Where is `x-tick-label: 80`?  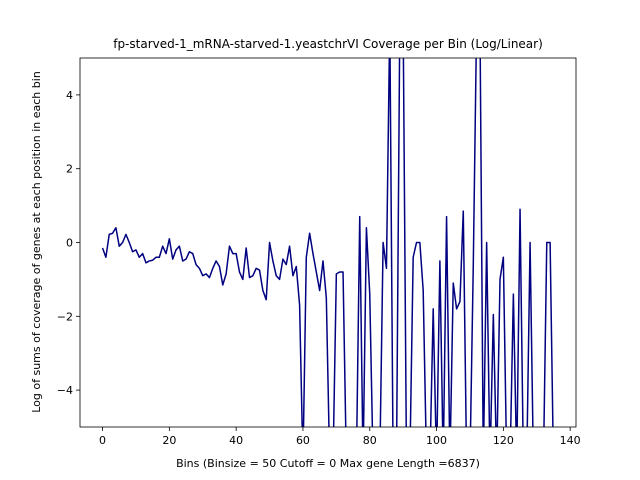
x-tick-label: 80 is located at coordinates (370, 440).